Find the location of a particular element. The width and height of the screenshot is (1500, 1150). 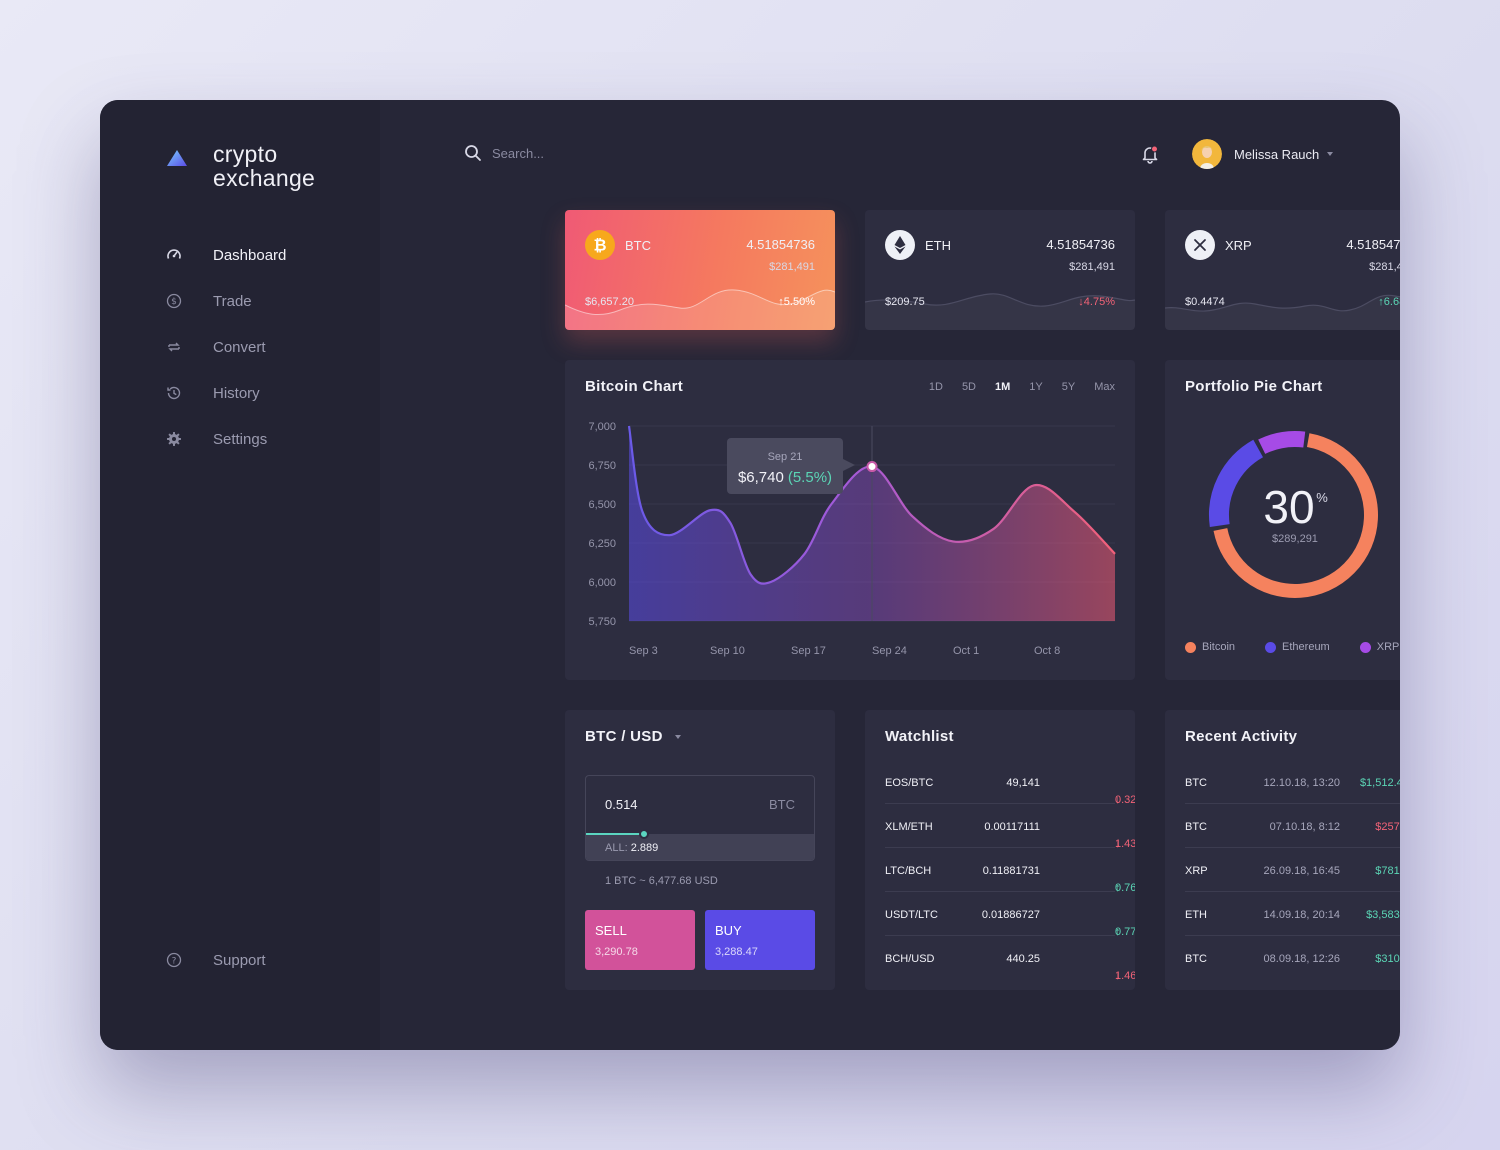

all-value: 2.889 is located at coordinates (644, 848).